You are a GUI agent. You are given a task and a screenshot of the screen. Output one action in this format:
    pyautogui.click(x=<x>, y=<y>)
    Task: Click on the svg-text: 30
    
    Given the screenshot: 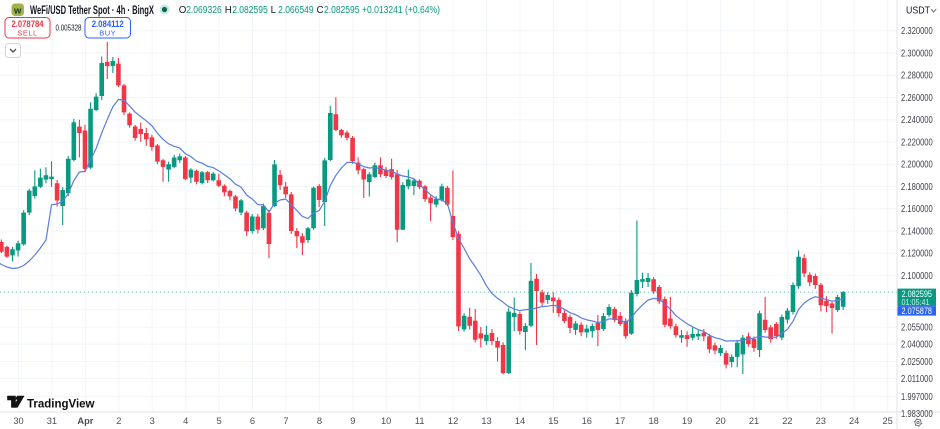 What is the action you would take?
    pyautogui.click(x=18, y=421)
    